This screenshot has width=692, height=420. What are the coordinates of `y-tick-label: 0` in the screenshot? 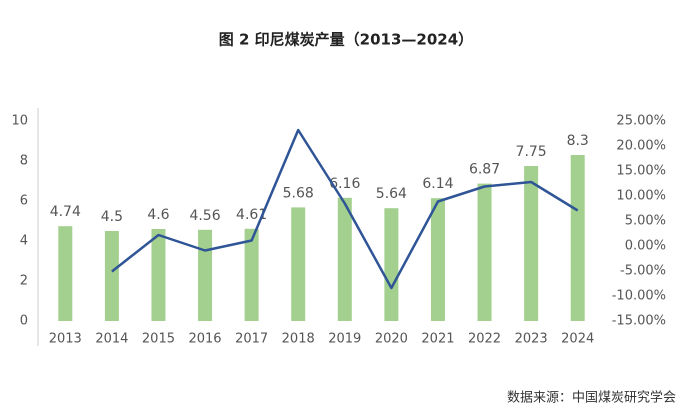 It's located at (24, 321).